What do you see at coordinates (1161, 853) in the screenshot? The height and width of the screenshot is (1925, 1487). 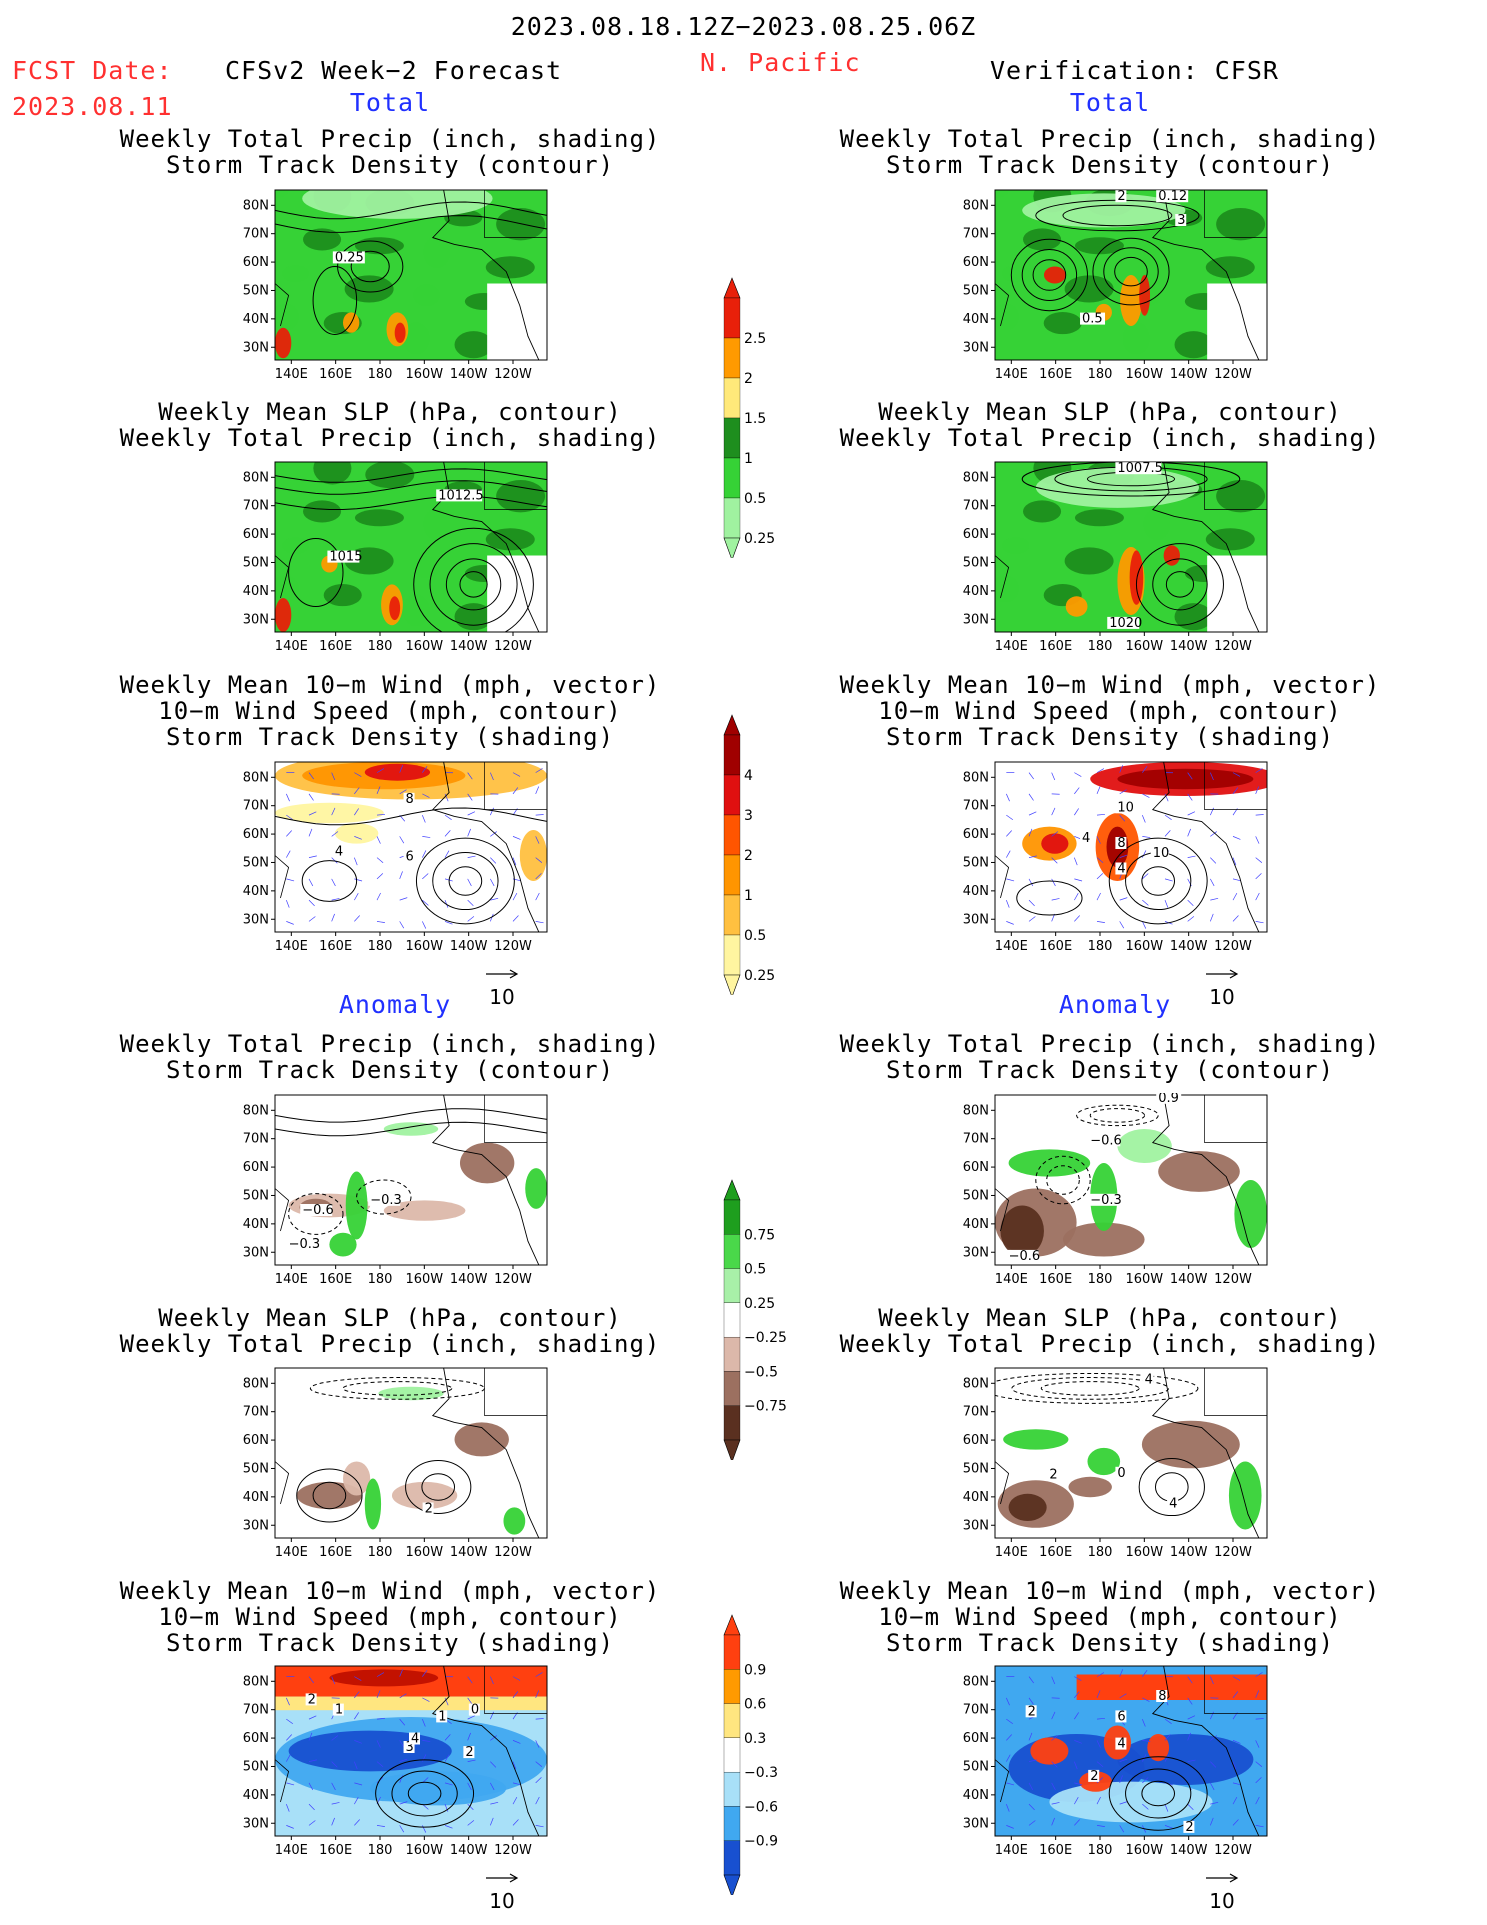 I see `contour-label: 10` at bounding box center [1161, 853].